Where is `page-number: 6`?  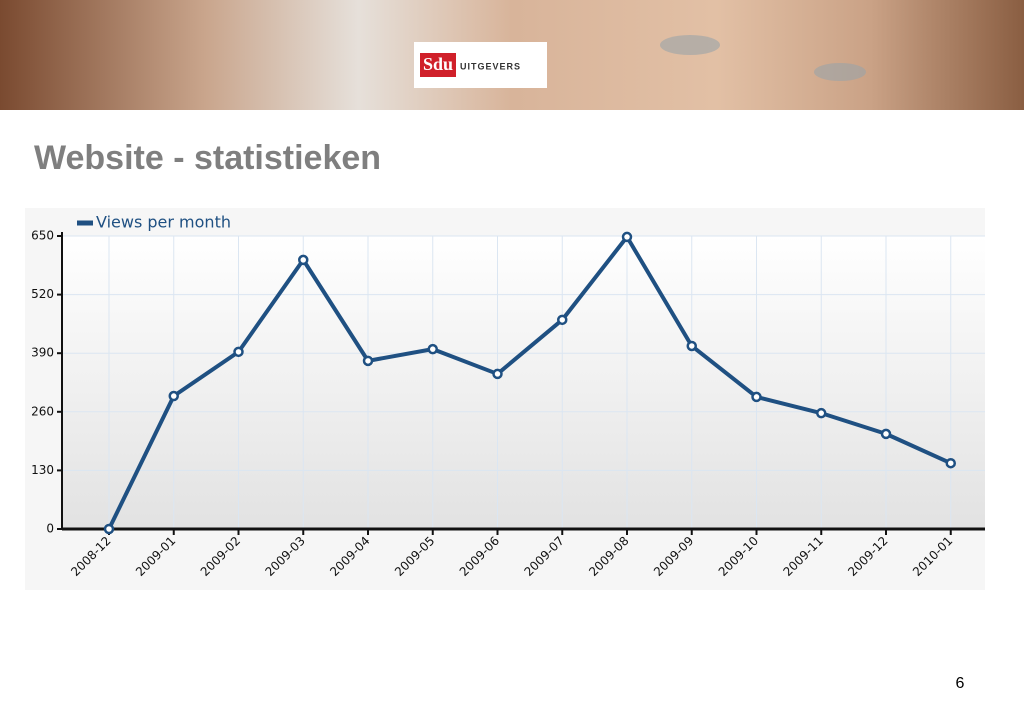 page-number: 6 is located at coordinates (960, 683).